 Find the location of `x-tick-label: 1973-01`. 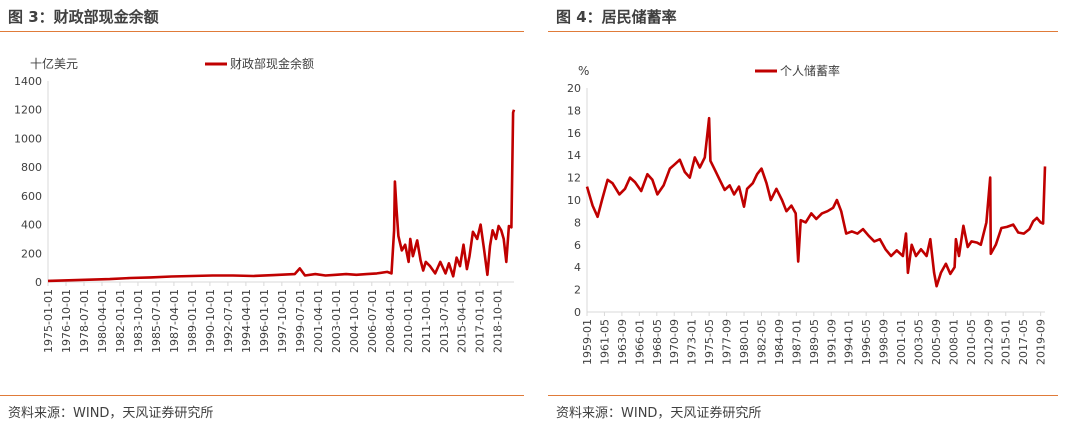

x-tick-label: 1973-01 is located at coordinates (692, 342).